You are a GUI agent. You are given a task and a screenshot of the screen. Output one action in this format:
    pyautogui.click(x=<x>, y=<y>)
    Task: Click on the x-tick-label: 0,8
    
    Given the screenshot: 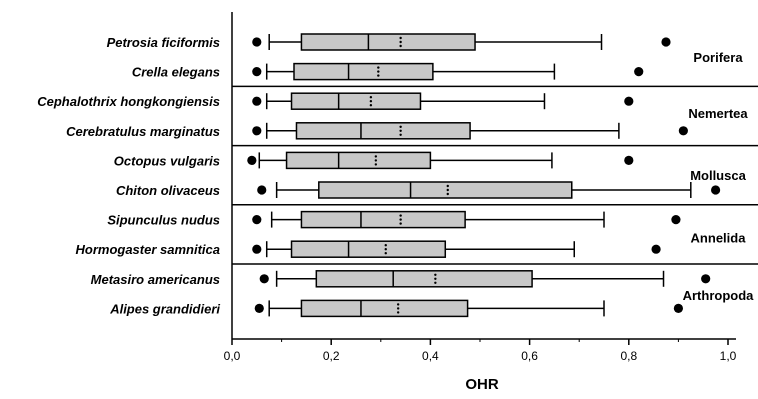 What is the action you would take?
    pyautogui.click(x=628, y=356)
    